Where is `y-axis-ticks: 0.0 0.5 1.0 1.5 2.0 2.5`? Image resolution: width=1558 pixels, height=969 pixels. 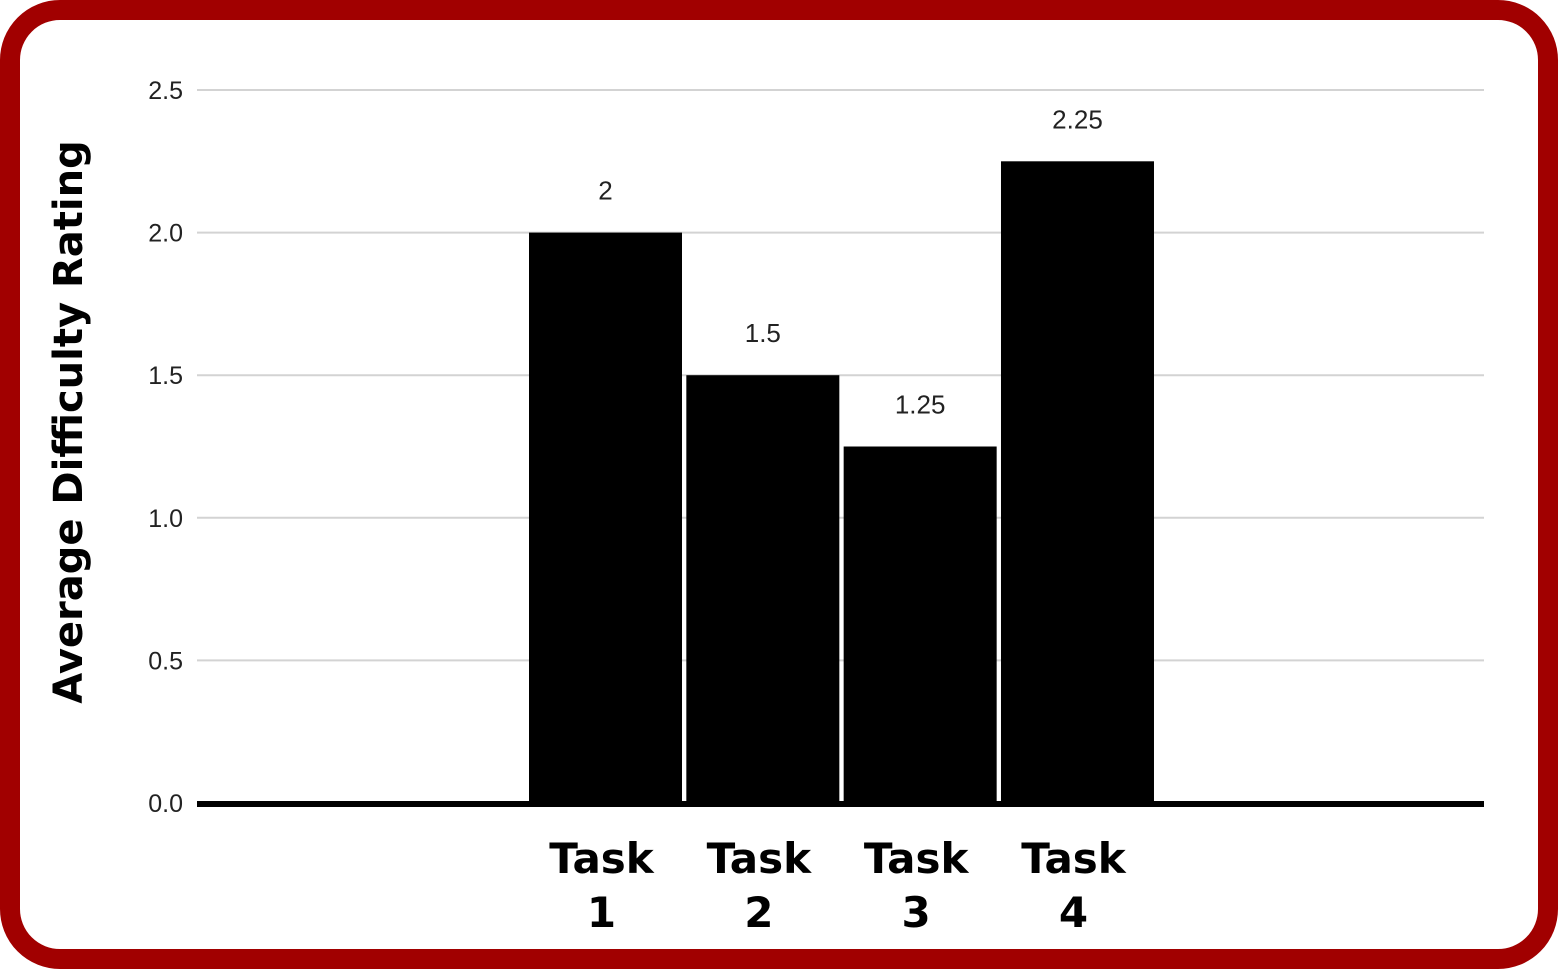
y-axis-ticks: 0.0 0.5 1.0 1.5 2.0 2.5 is located at coordinates (165, 447).